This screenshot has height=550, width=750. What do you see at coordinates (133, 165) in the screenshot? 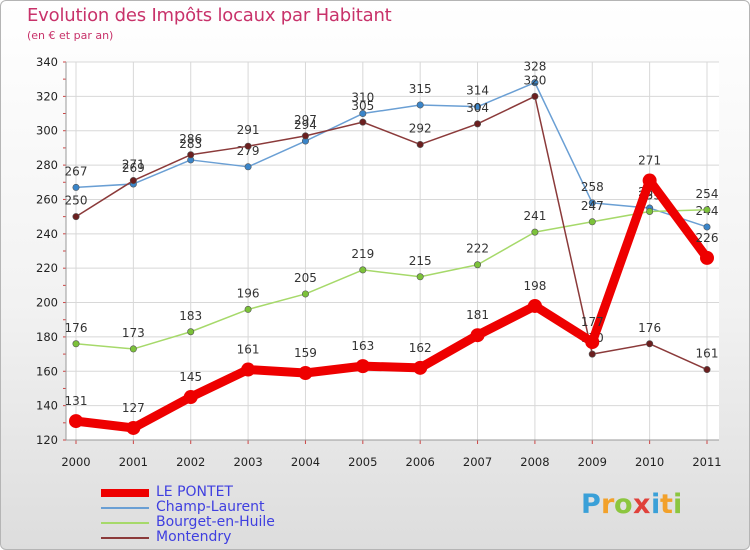
I see `data-label-montendry: 271` at bounding box center [133, 165].